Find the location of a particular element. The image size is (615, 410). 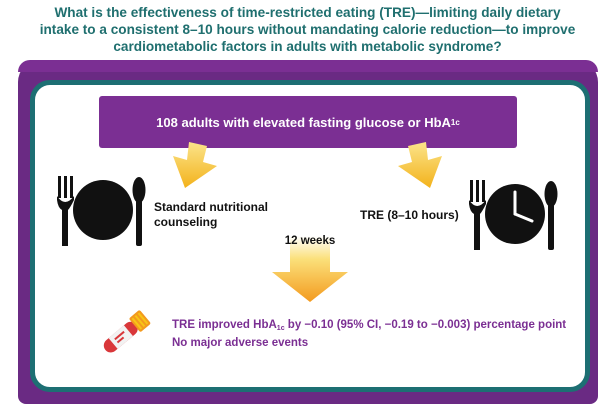

frame-top-strip is located at coordinates (308, 66).